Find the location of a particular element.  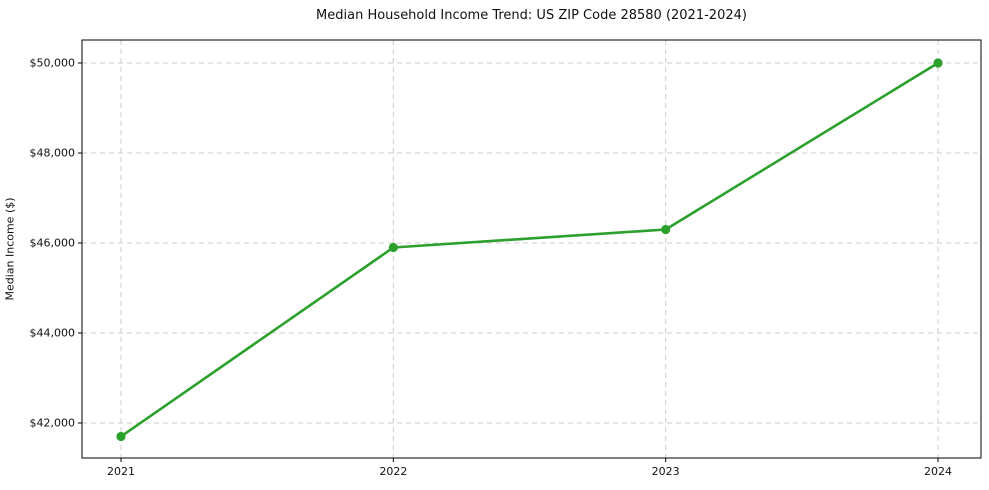

y-tick-label: $48,000 is located at coordinates (53, 153).